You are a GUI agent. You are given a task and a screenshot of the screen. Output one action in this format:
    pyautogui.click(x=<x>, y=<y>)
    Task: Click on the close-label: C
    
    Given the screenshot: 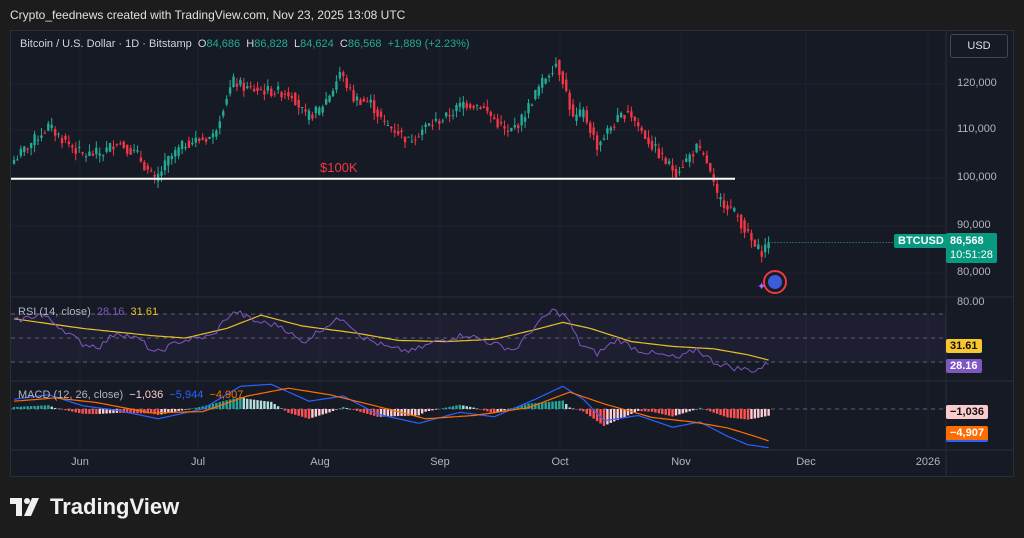 What is the action you would take?
    pyautogui.click(x=343, y=44)
    